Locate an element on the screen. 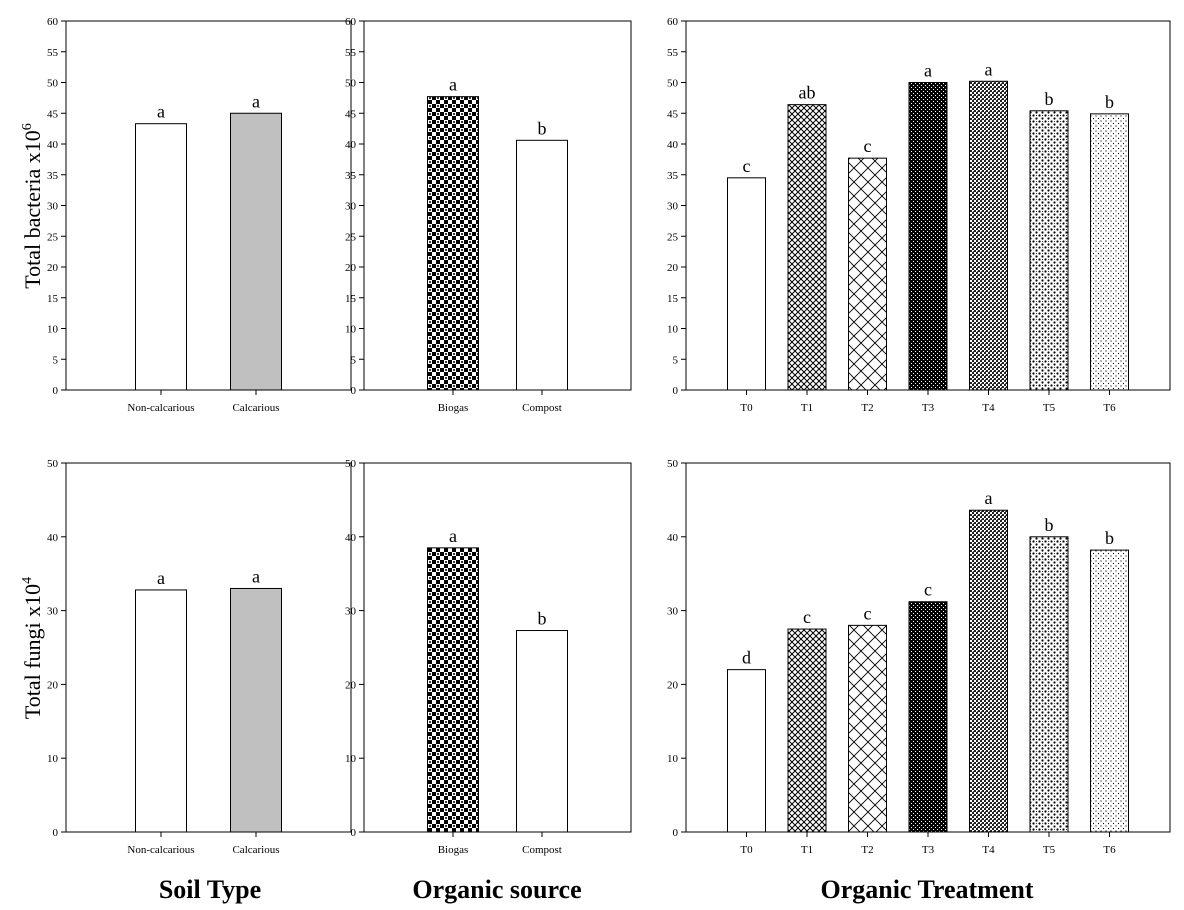 The image size is (1184, 910). chart-panel-2: 0 5 10 15 20 25 30 35 40 45 50 55 60 Biogas a Compost b is located at coordinates (488, 215).